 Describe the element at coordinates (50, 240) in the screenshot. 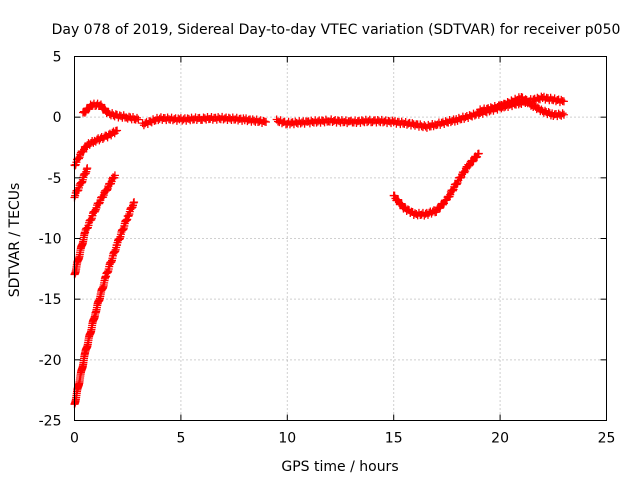

I see `y-tick-label: -10` at that location.